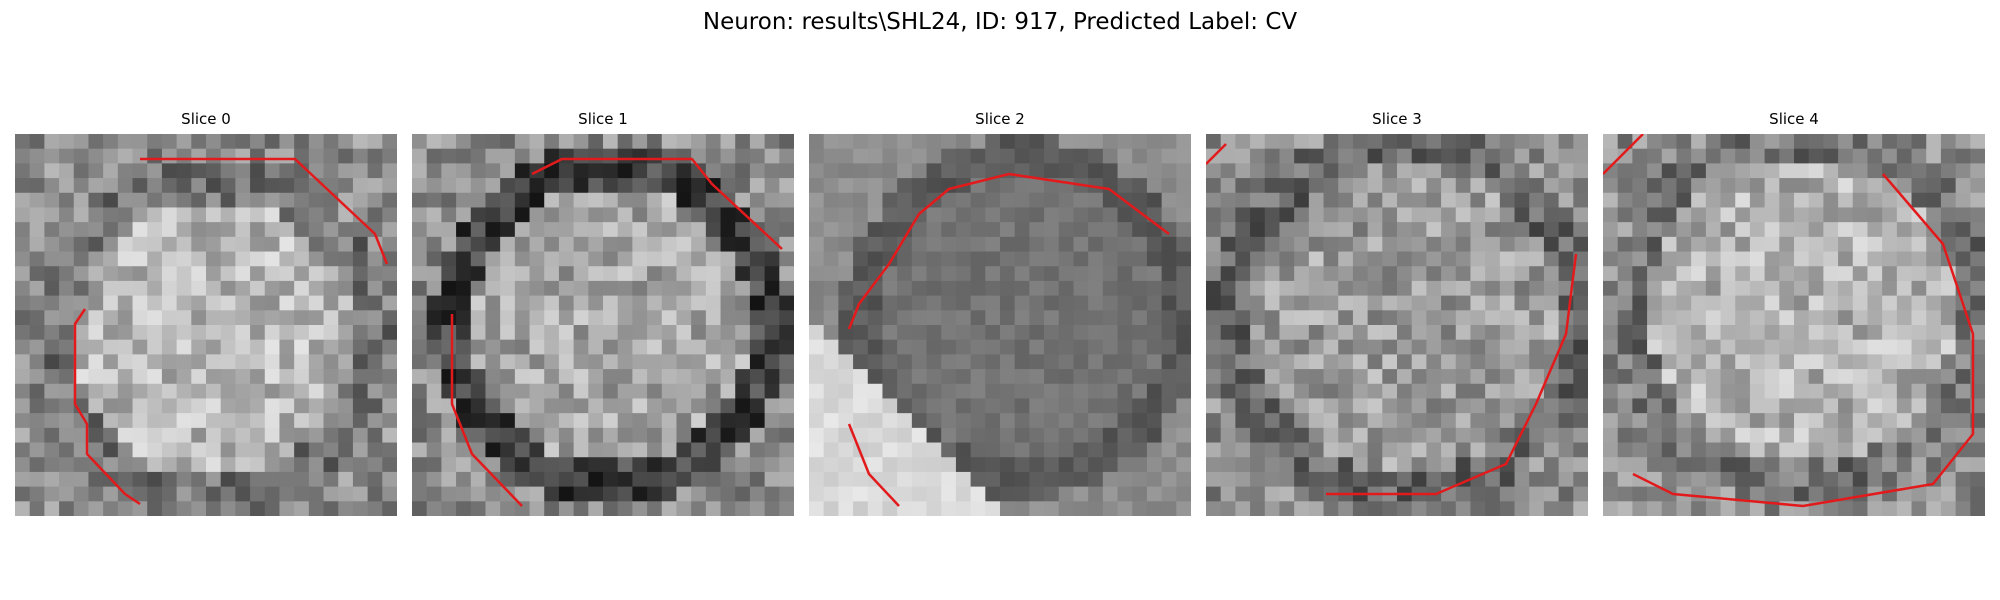 Image resolution: width=2000 pixels, height=600 pixels. What do you see at coordinates (1000, 119) in the screenshot?
I see `slice-title: Slice 2` at bounding box center [1000, 119].